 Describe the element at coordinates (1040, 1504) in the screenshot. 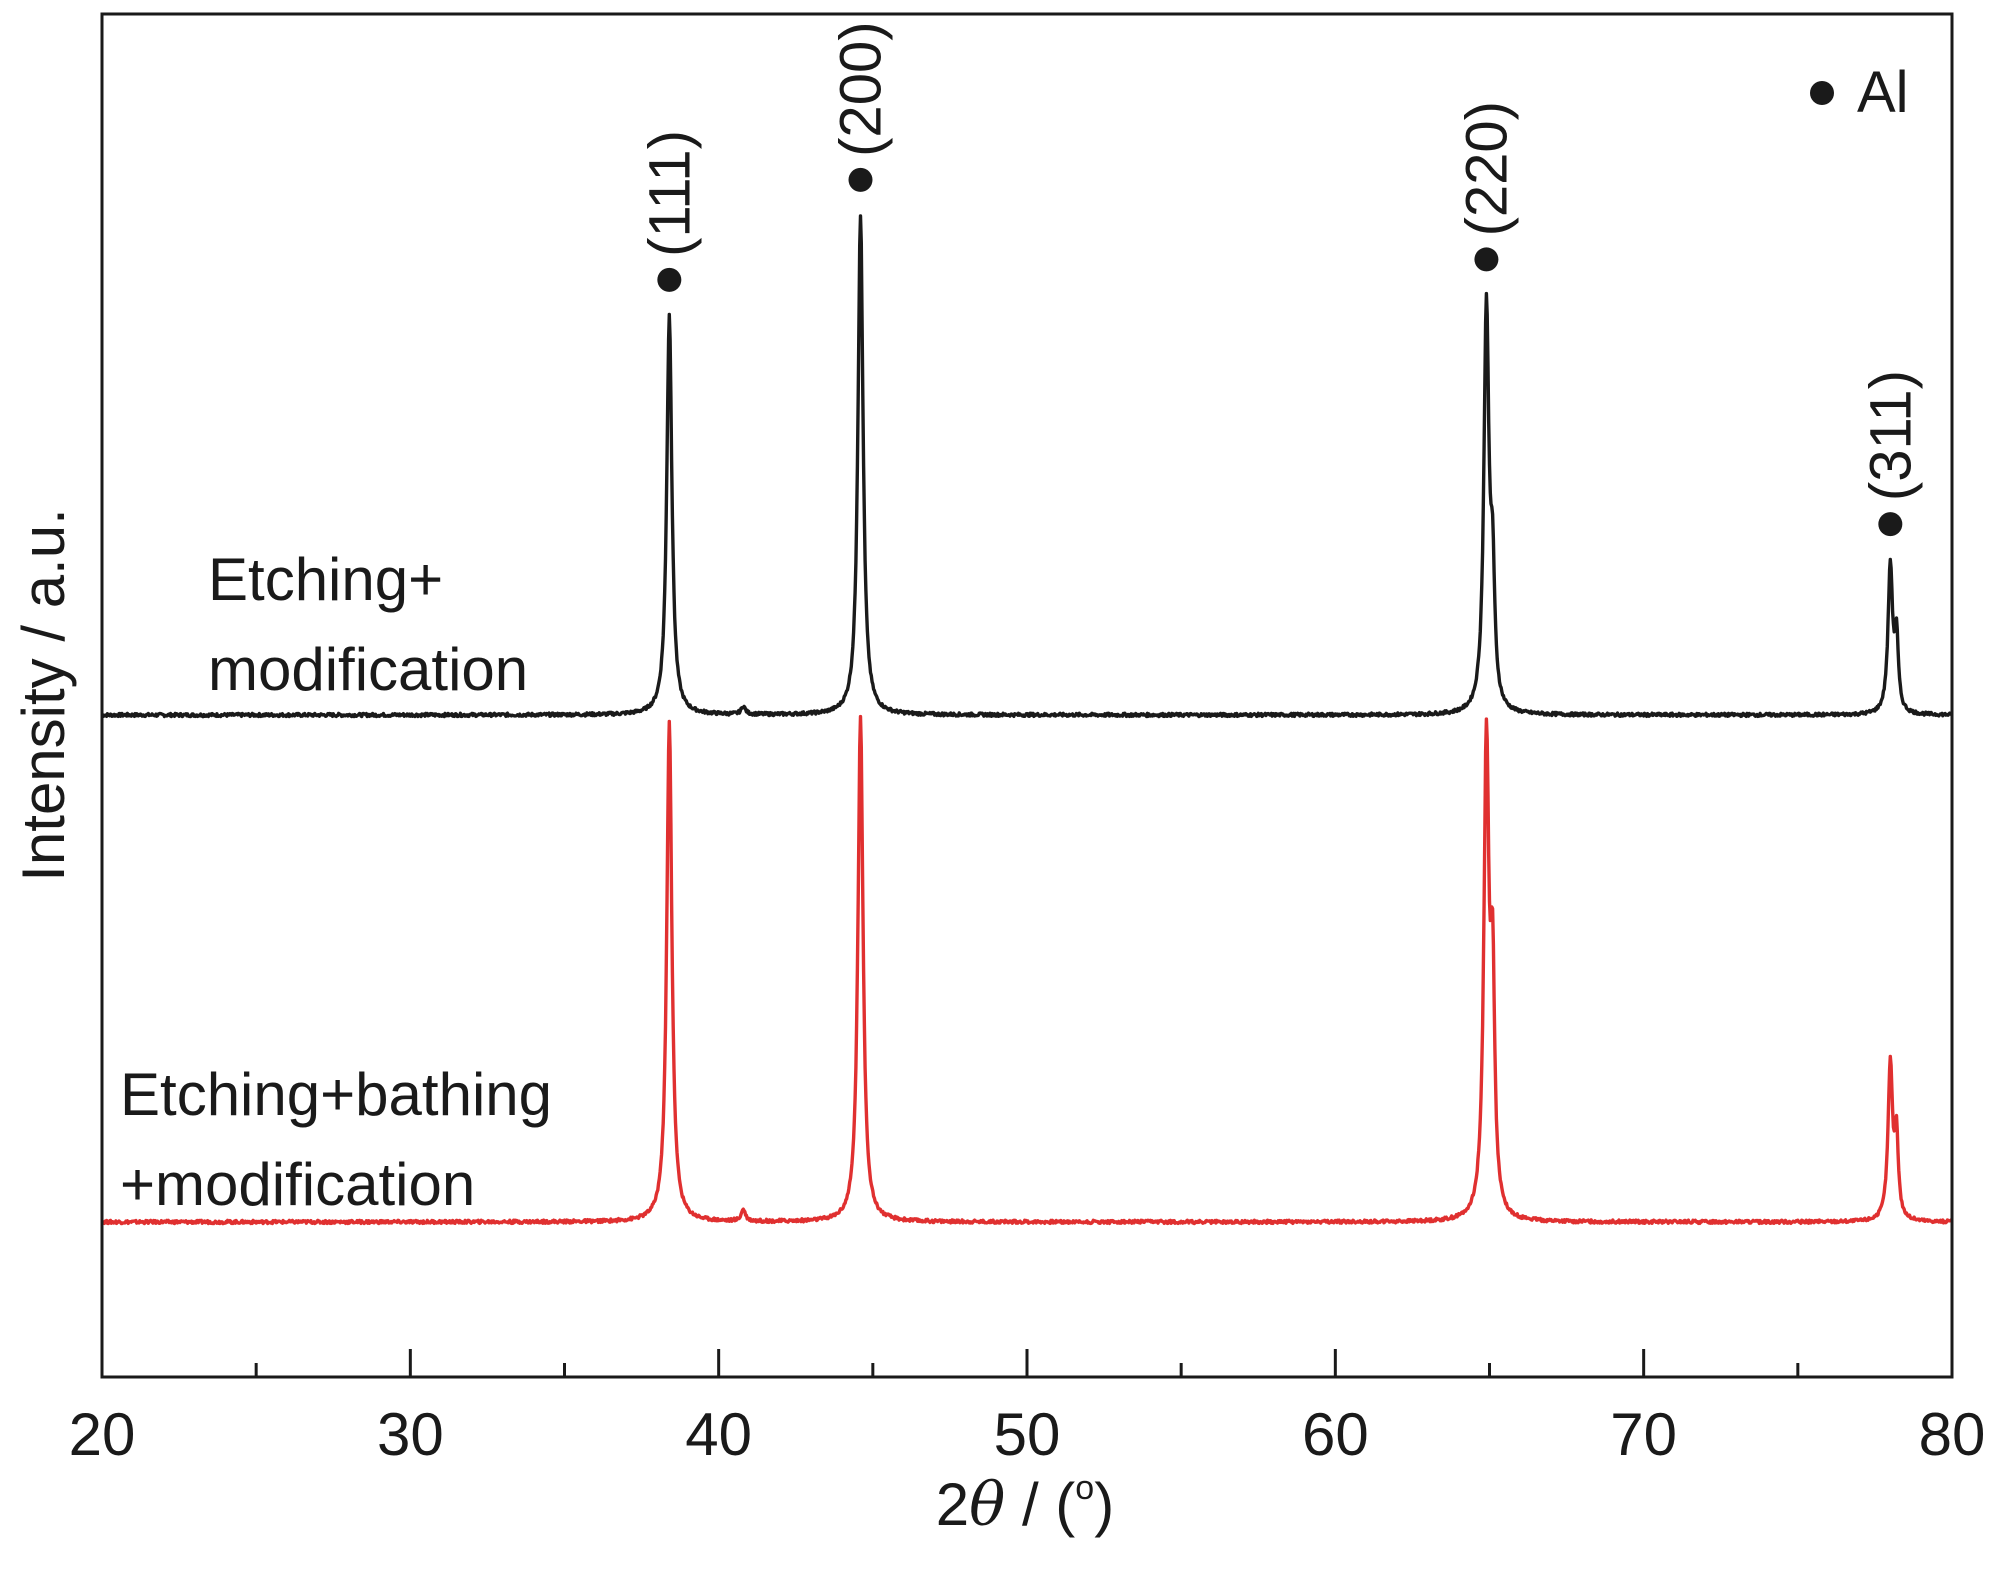

I see `x-axis-label-suffix: / (` at that location.